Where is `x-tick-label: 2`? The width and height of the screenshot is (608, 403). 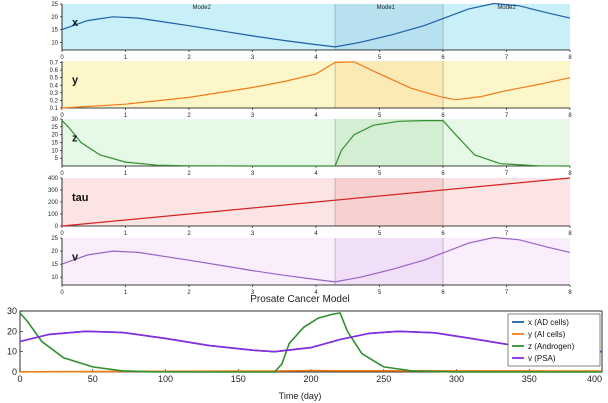 x-tick-label: 2 is located at coordinates (189, 58).